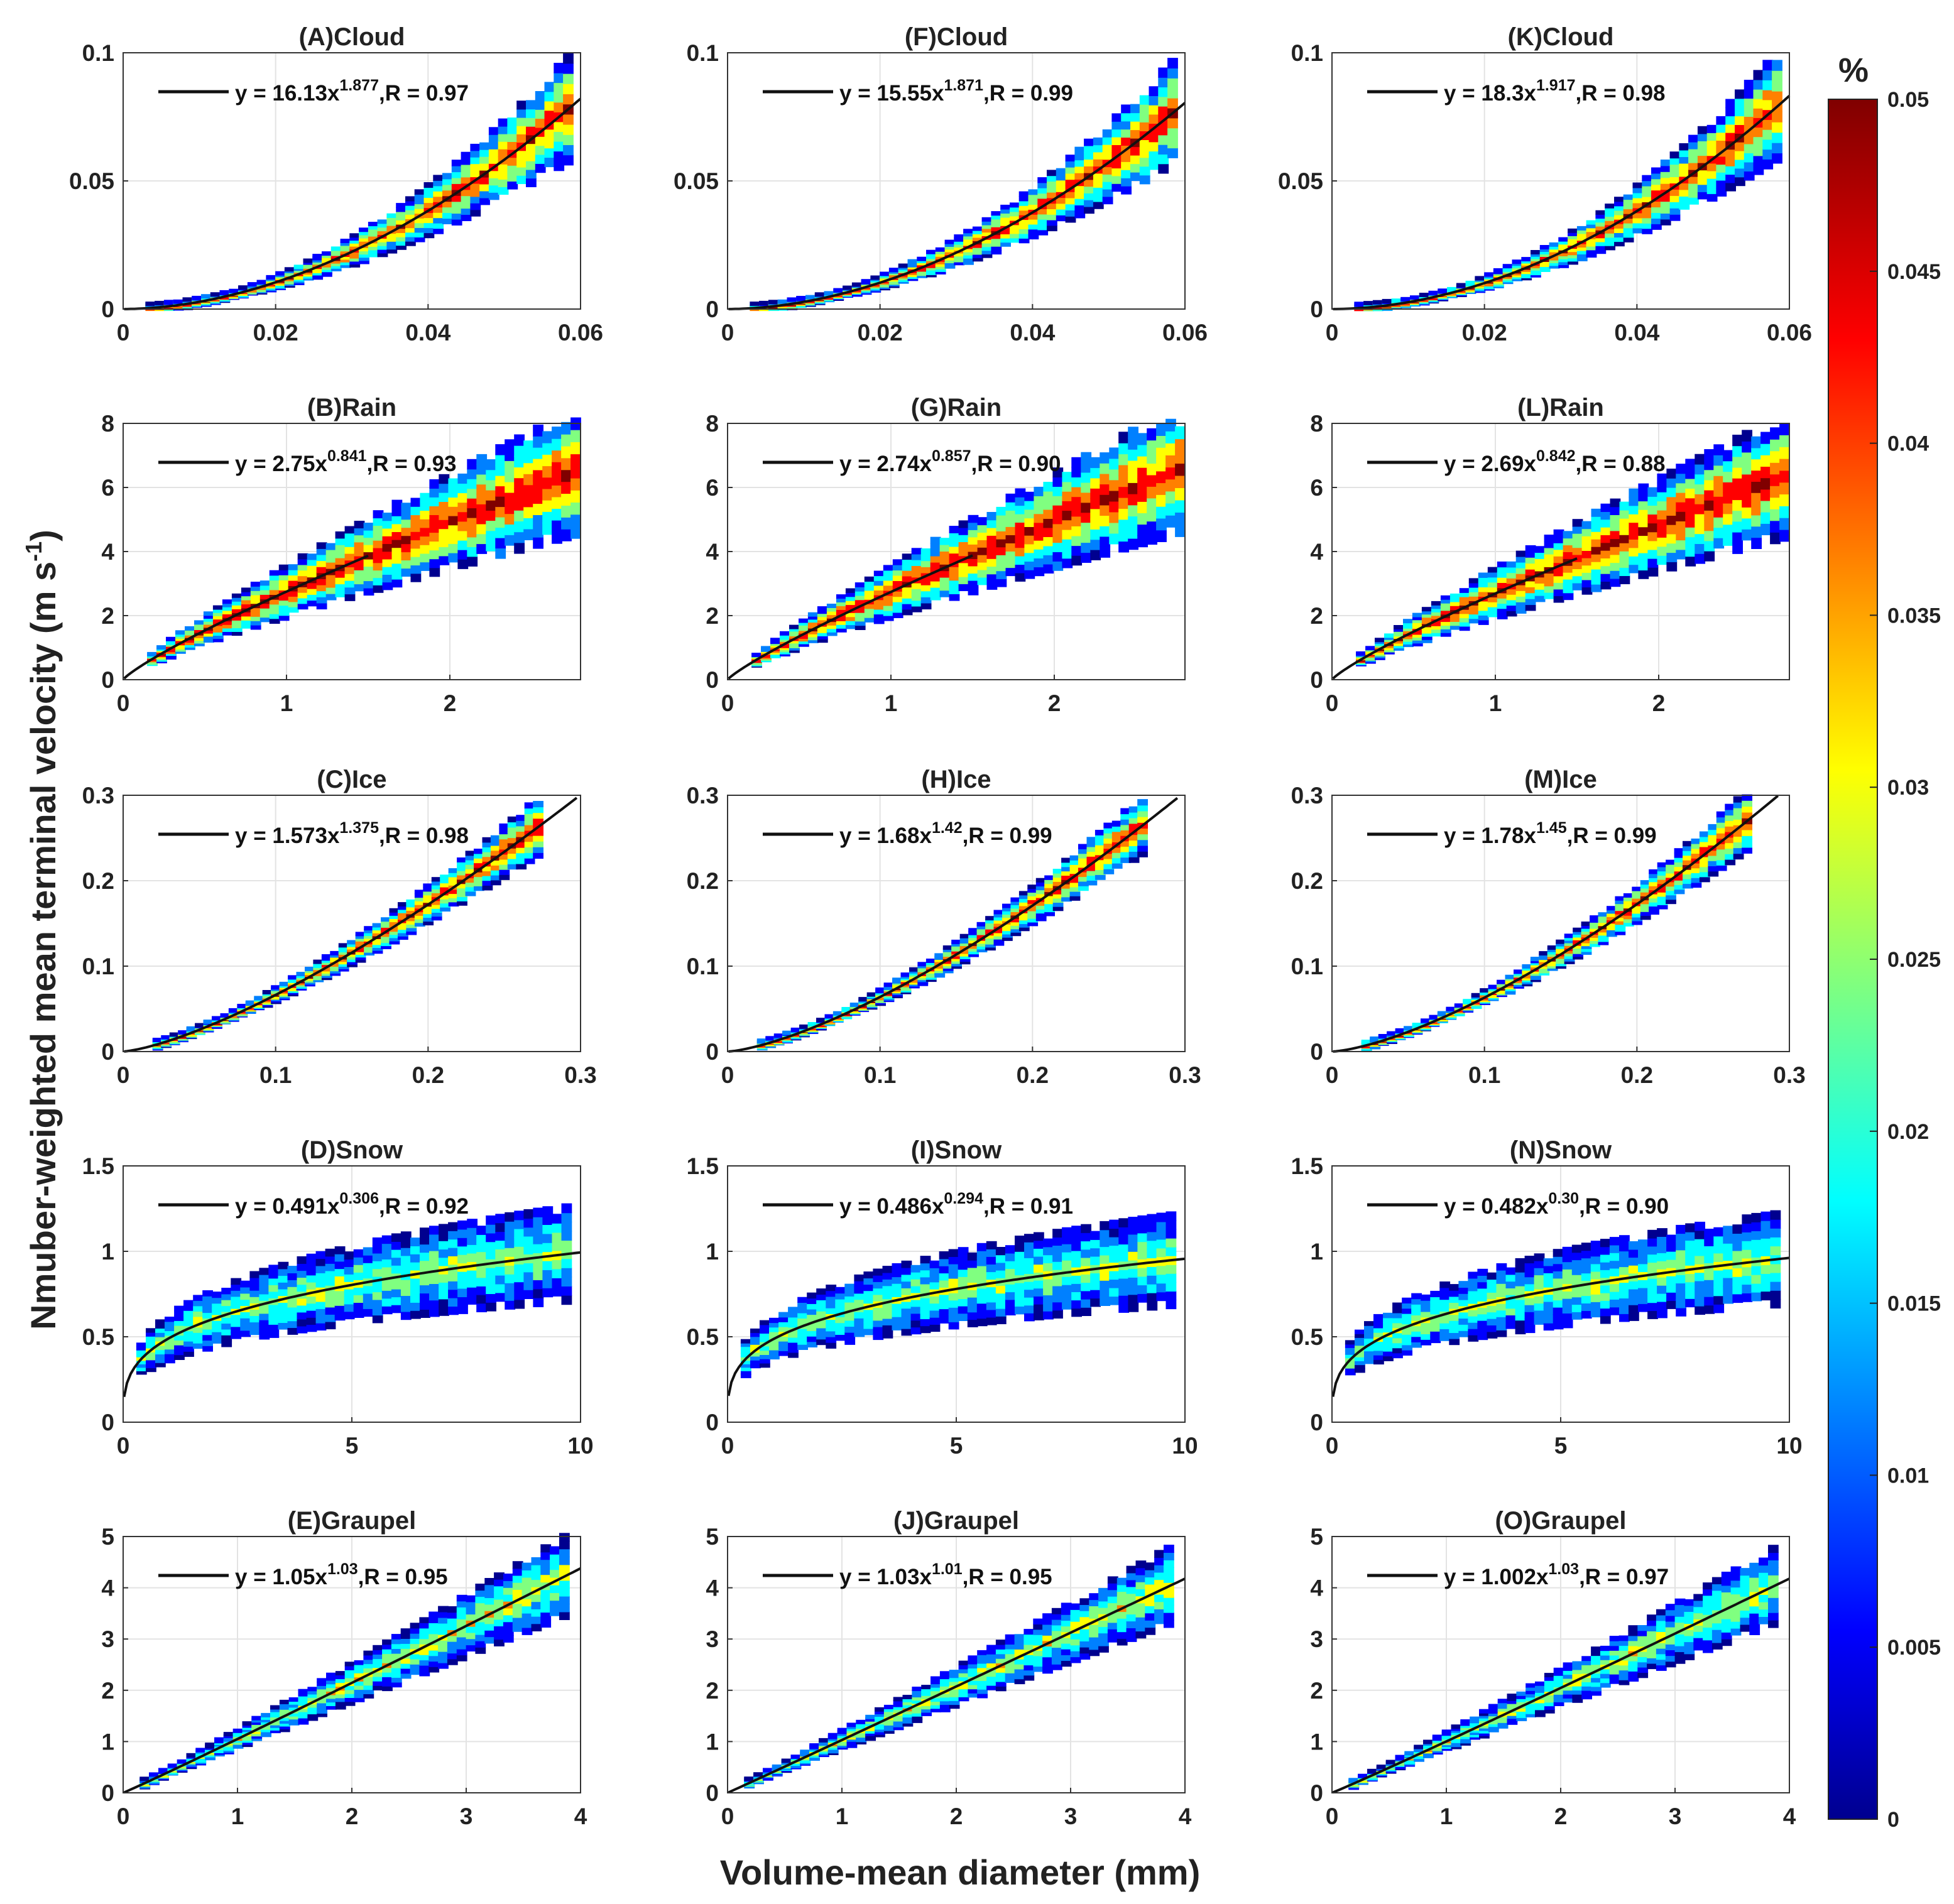 Image resolution: width=1954 pixels, height=1904 pixels. What do you see at coordinates (950, 461) in the screenshot?
I see `fit-equation: y = 2.74x0.857,R = 0.90` at bounding box center [950, 461].